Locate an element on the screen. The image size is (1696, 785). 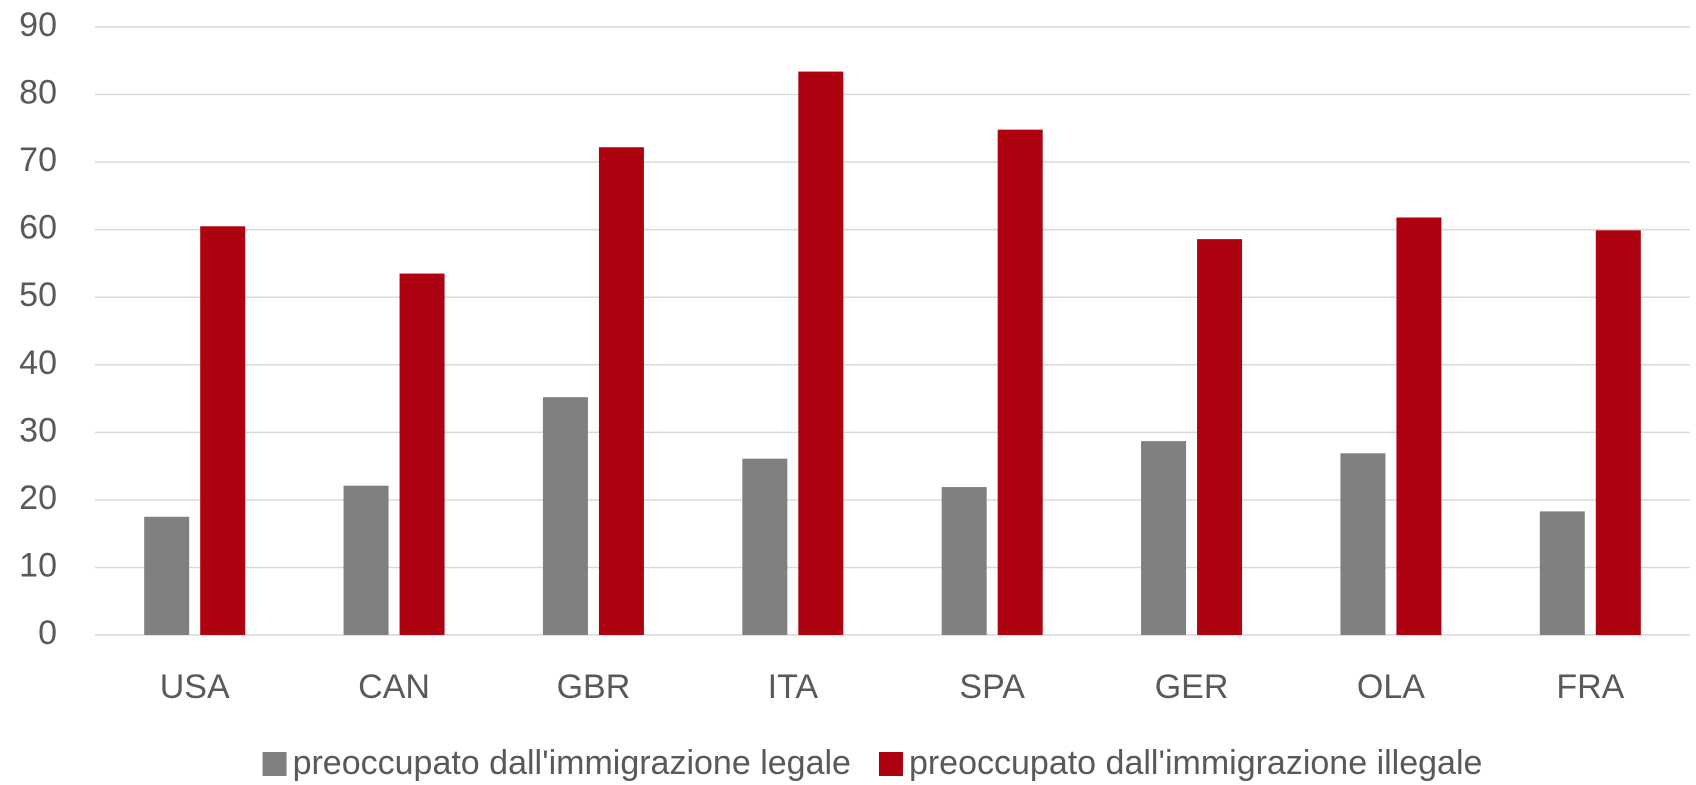
legend-label: preoccupato dall'immigrazione illegale is located at coordinates (1195, 763).